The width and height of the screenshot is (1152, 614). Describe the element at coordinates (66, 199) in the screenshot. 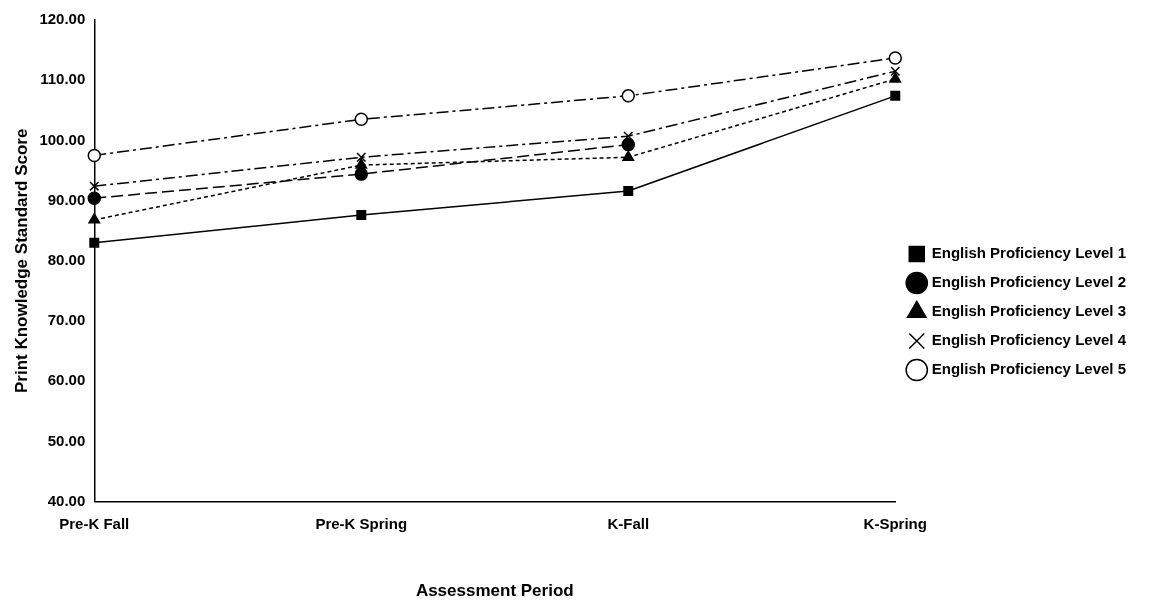

I see `y-tick-label: 90.00` at that location.